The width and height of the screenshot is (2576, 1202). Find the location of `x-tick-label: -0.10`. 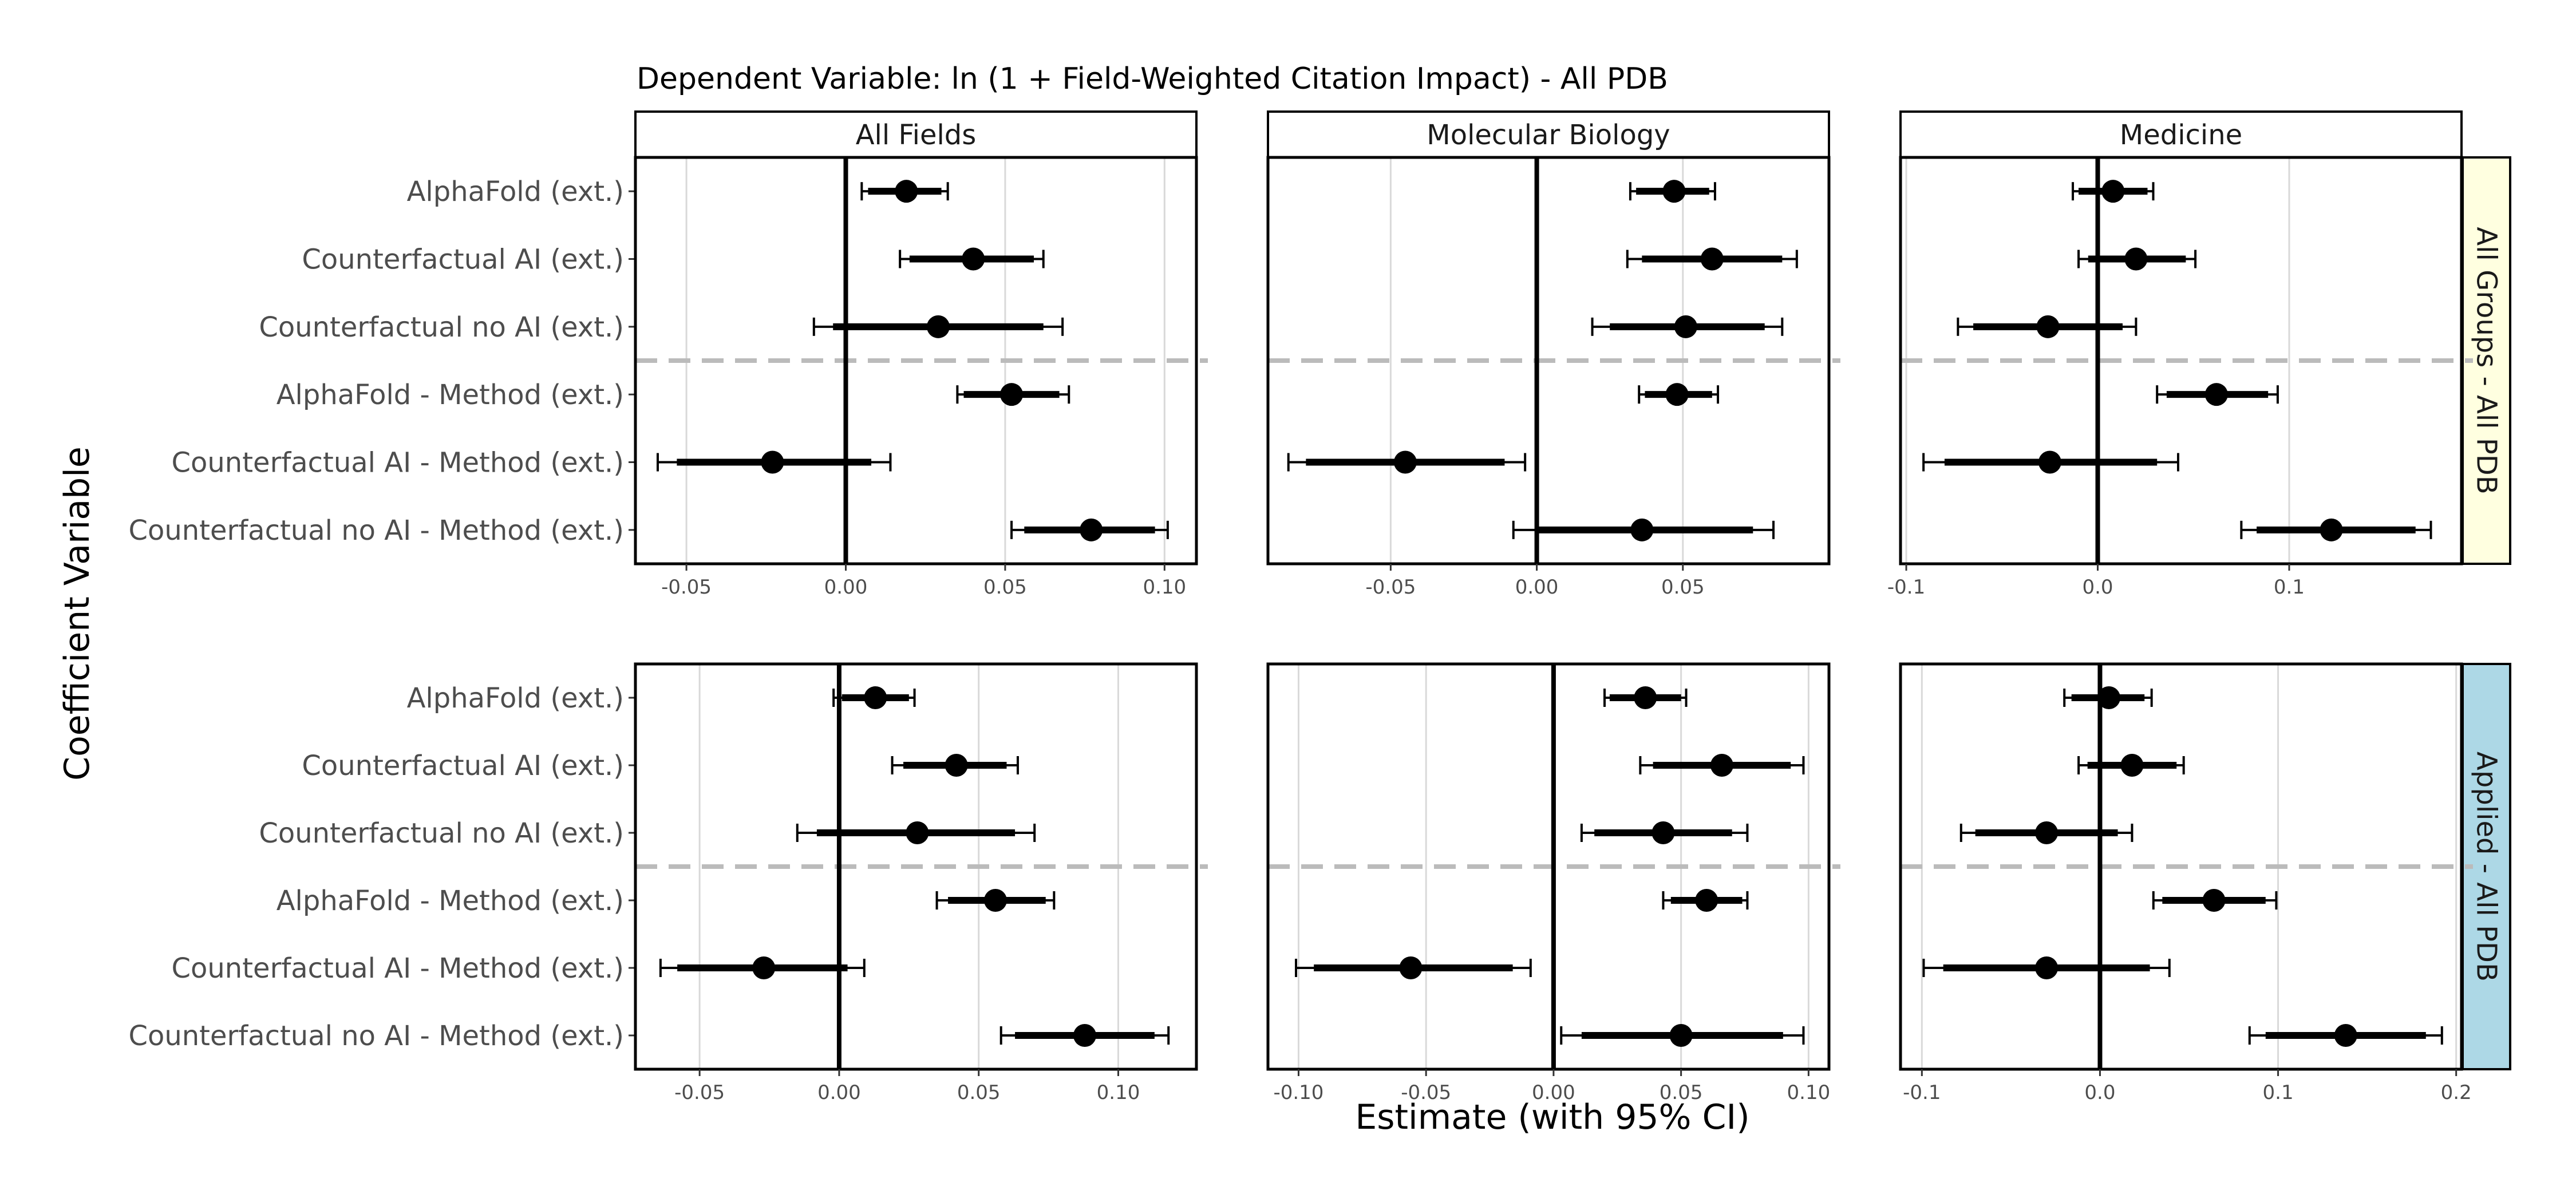

x-tick-label: -0.10 is located at coordinates (1298, 1092).